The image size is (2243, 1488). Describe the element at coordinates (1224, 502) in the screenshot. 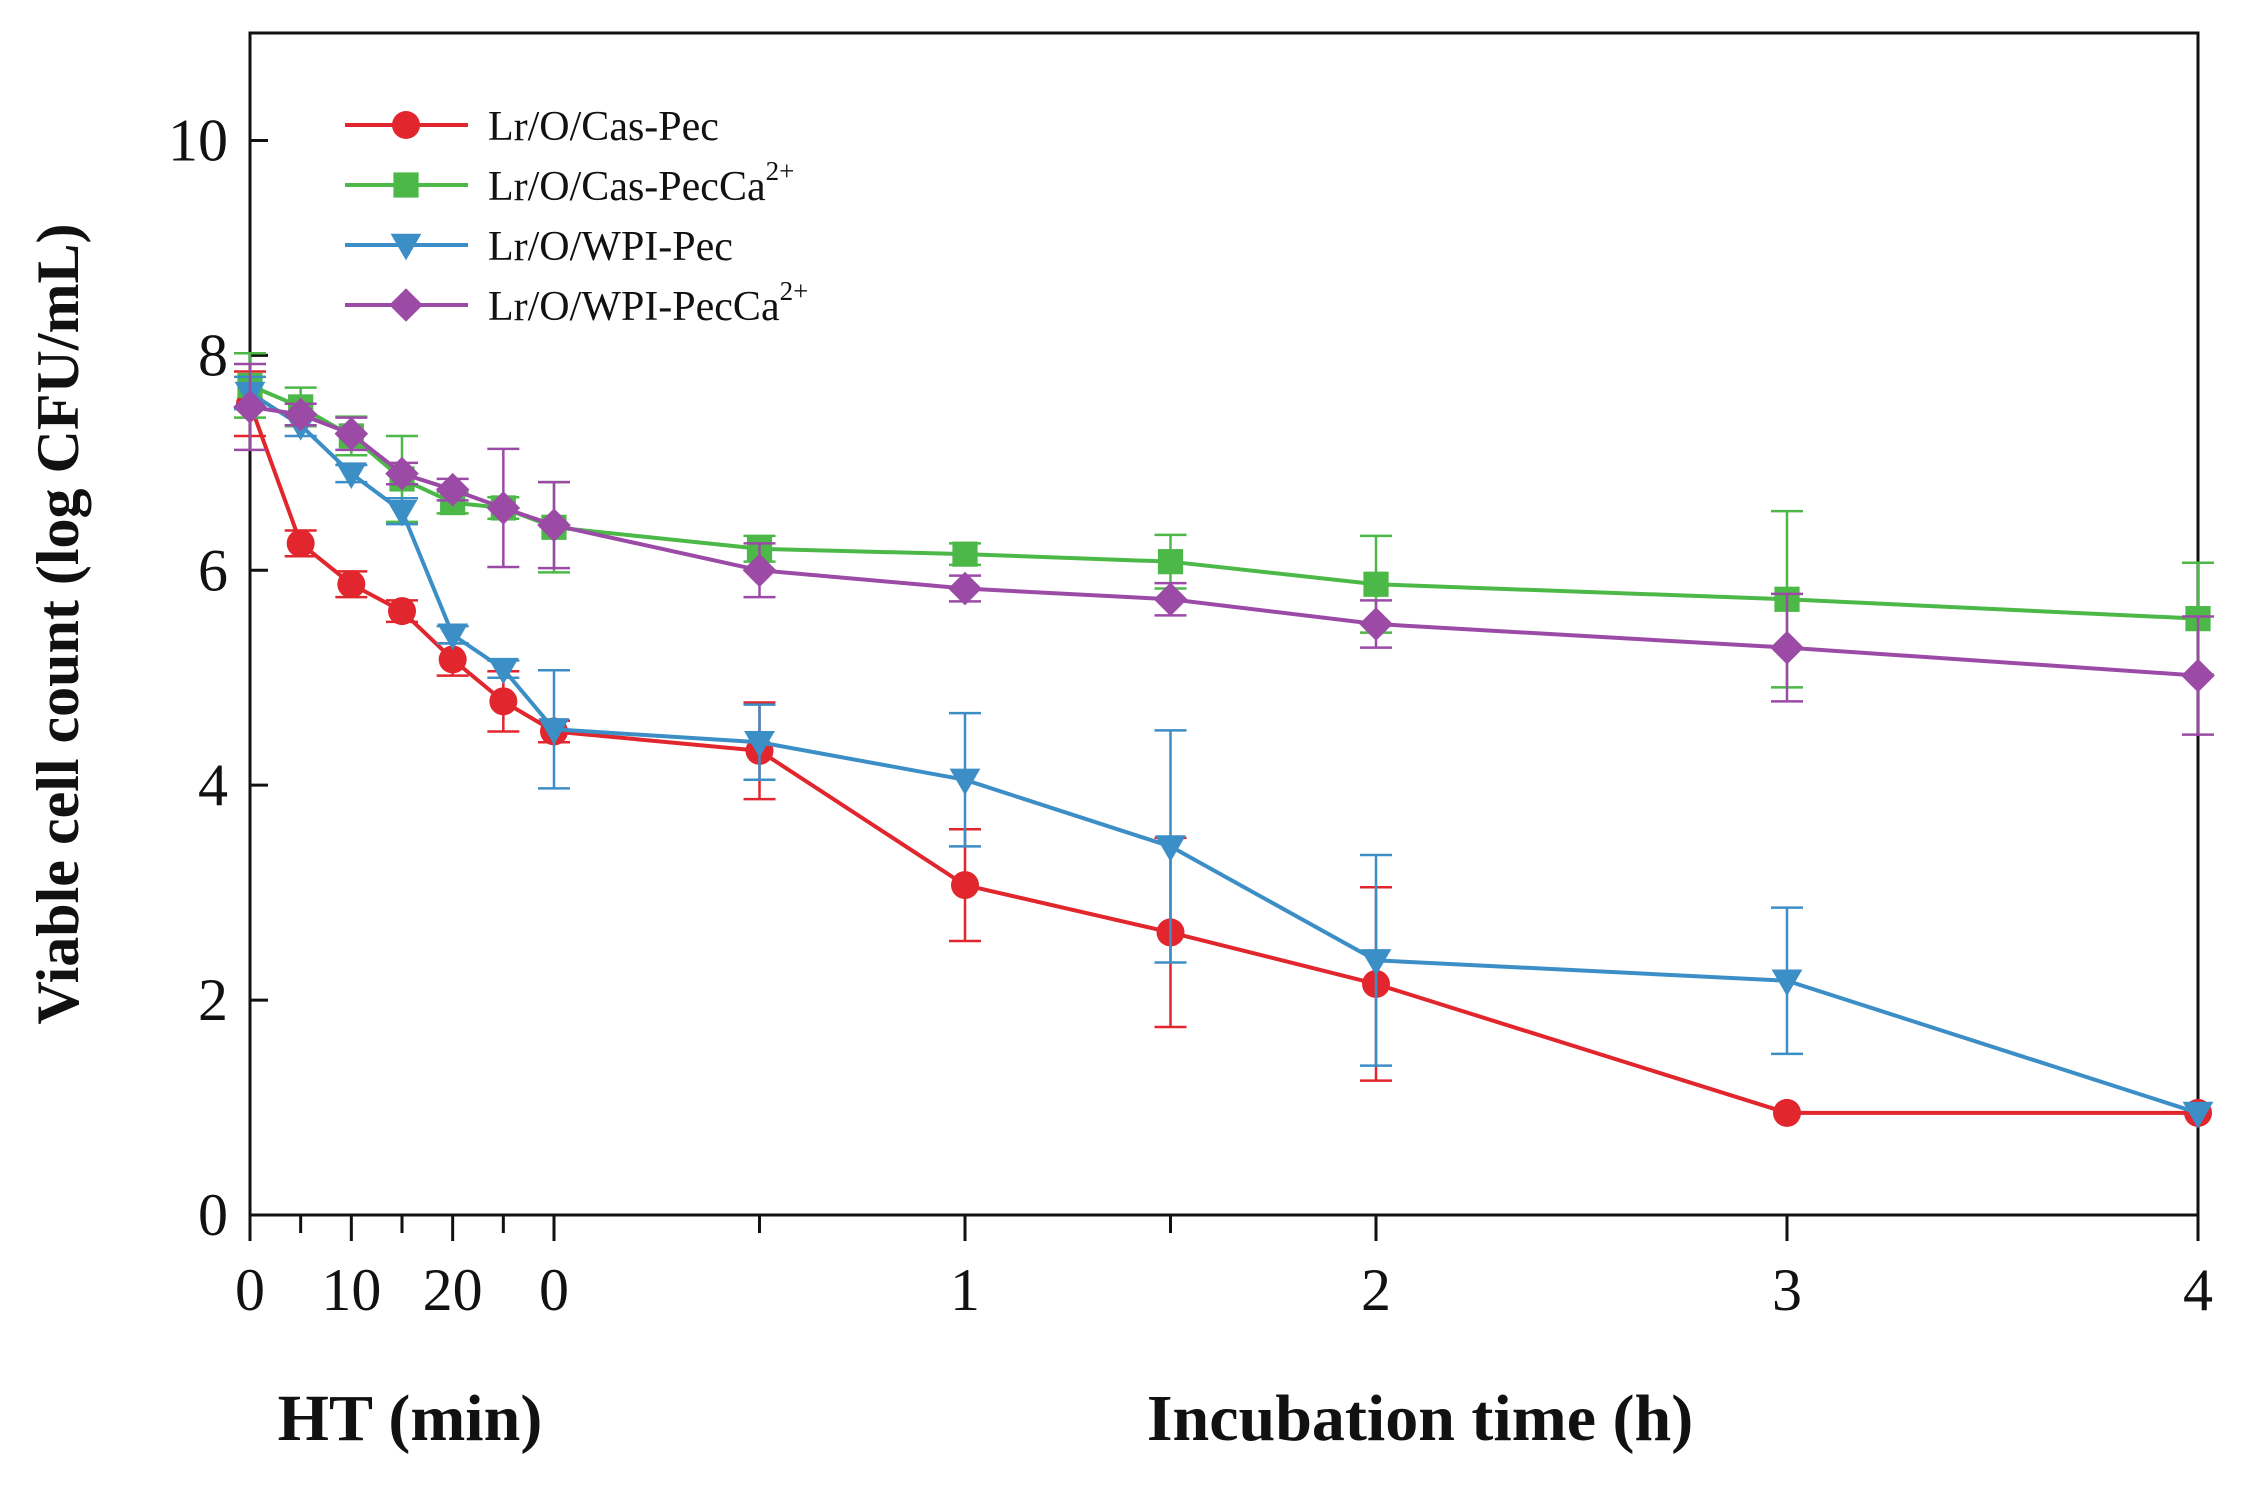

I see `series-line` at that location.